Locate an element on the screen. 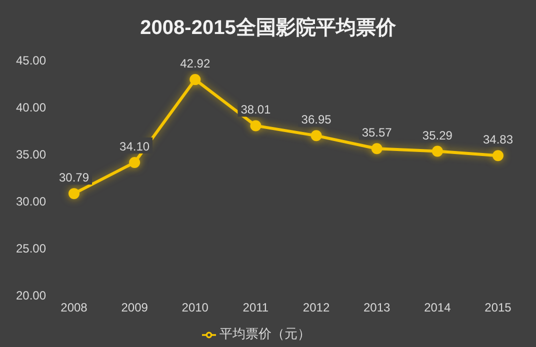  x-tick-label: 2012 is located at coordinates (316, 307).